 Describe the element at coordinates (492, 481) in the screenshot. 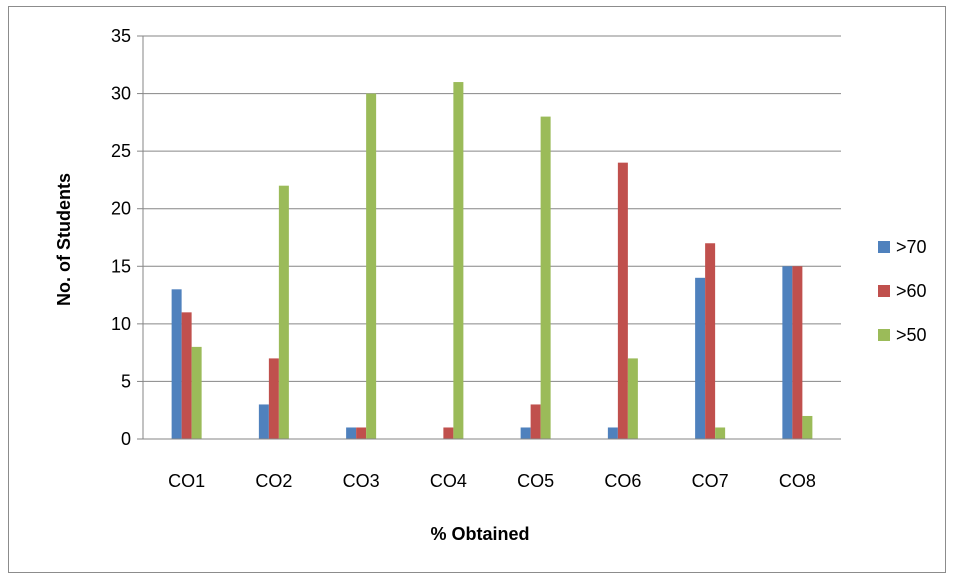

I see `x-tick-labels: CO1 CO2 CO3 CO4 CO5 CO6 CO7 CO8` at that location.